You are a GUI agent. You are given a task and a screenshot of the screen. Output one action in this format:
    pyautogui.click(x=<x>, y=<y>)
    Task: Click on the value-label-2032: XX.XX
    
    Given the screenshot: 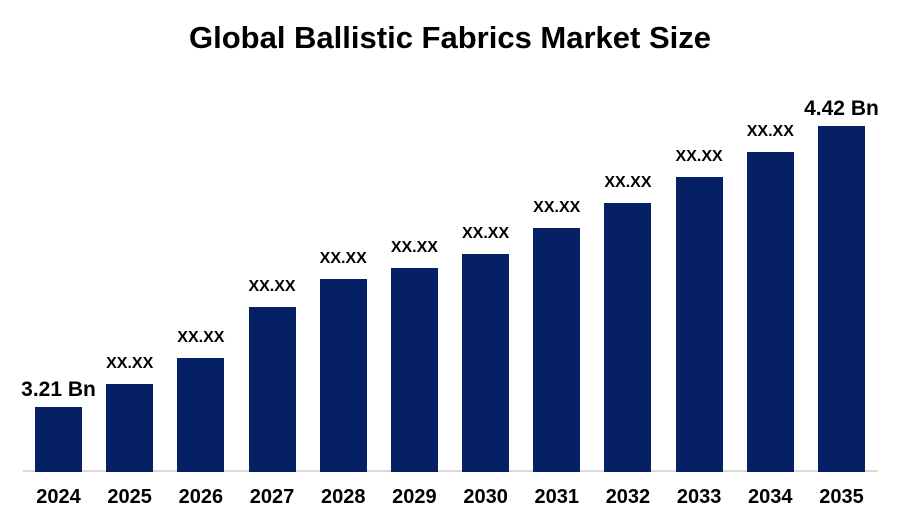 What is the action you would take?
    pyautogui.click(x=628, y=182)
    